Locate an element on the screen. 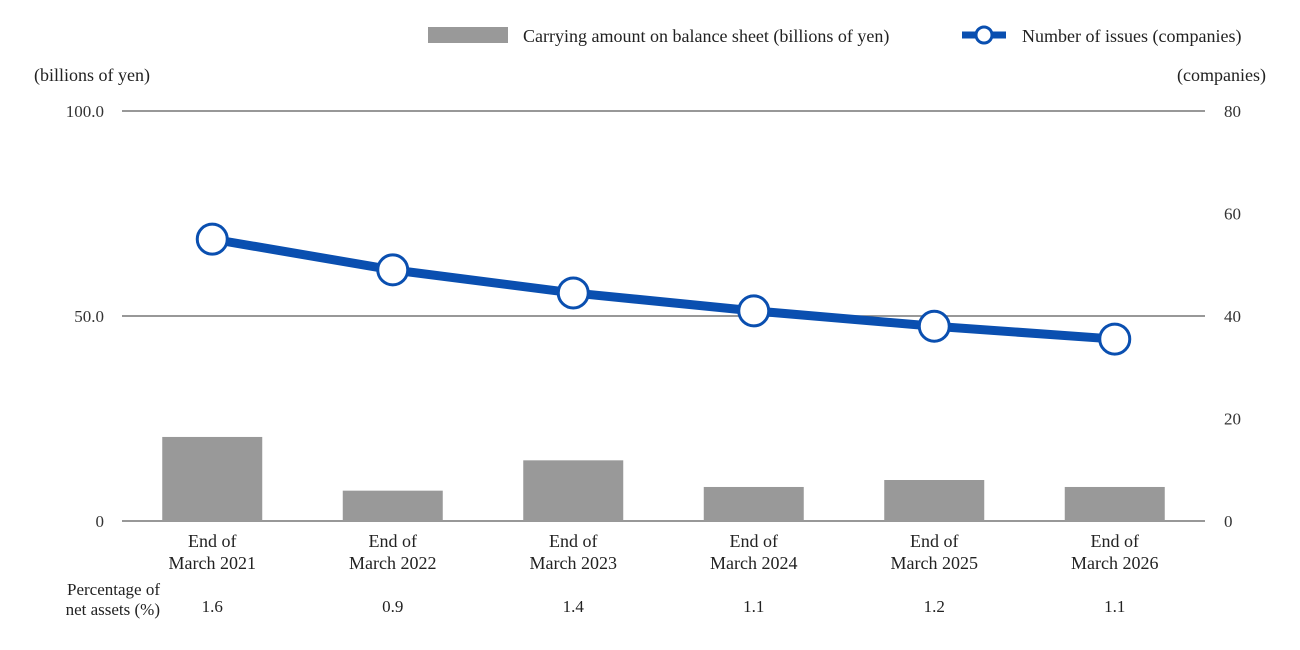 The width and height of the screenshot is (1300, 650). right-axis-tick-label: 0 is located at coordinates (1228, 521).